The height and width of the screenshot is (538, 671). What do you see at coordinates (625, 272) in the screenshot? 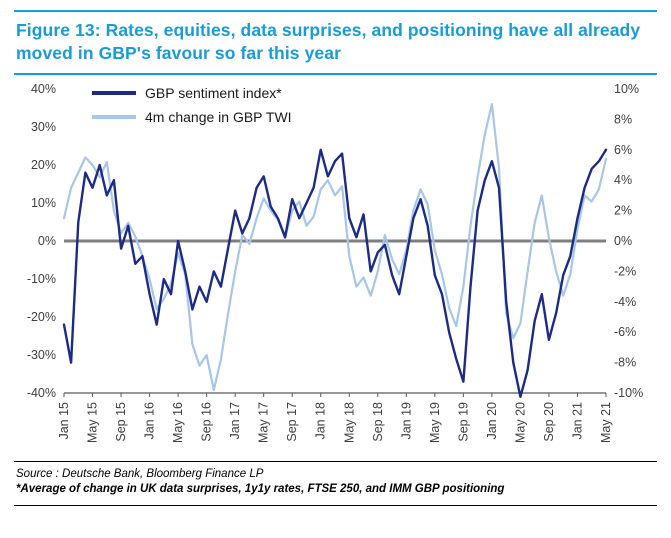
I see `right-axis-label: -2%` at bounding box center [625, 272].